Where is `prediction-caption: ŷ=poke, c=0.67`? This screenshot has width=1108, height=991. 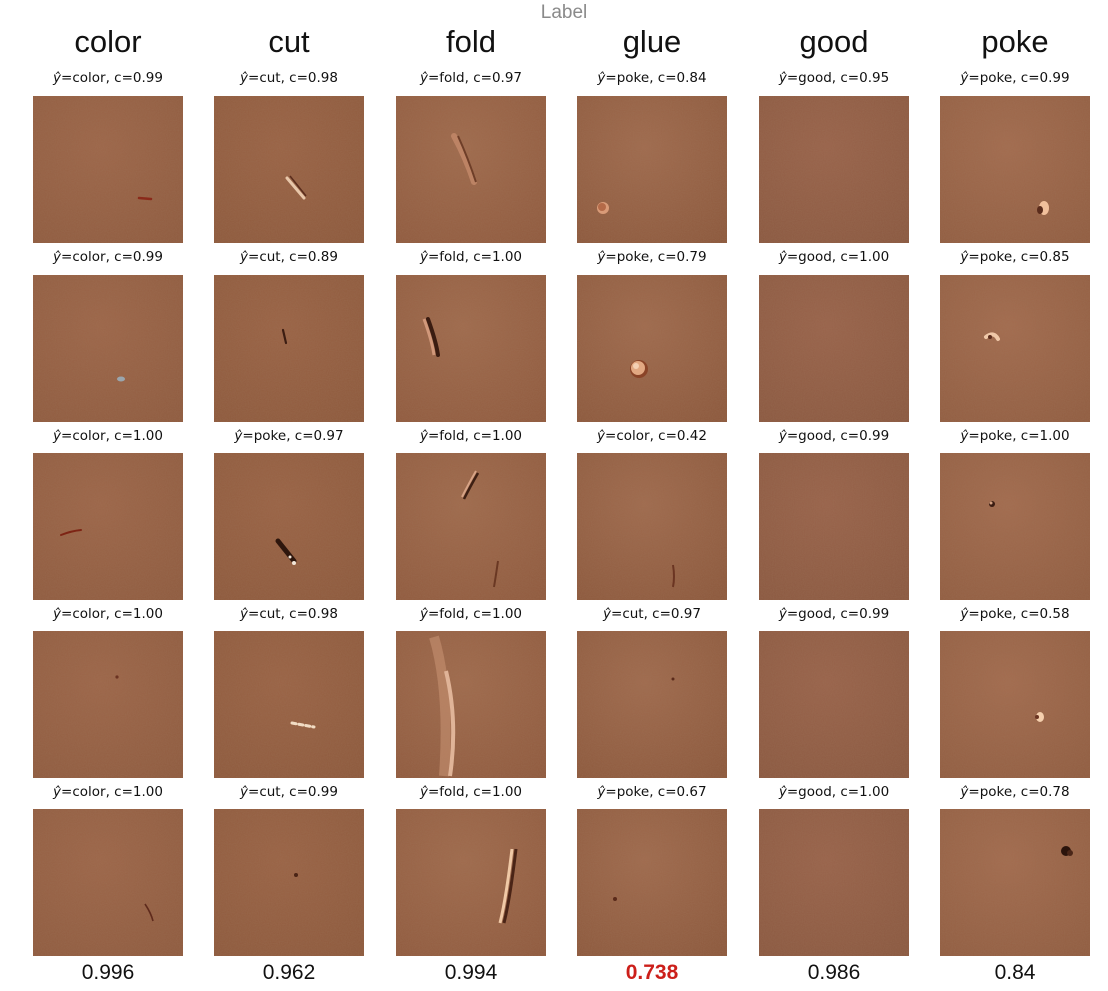 prediction-caption: ŷ=poke, c=0.67 is located at coordinates (652, 792).